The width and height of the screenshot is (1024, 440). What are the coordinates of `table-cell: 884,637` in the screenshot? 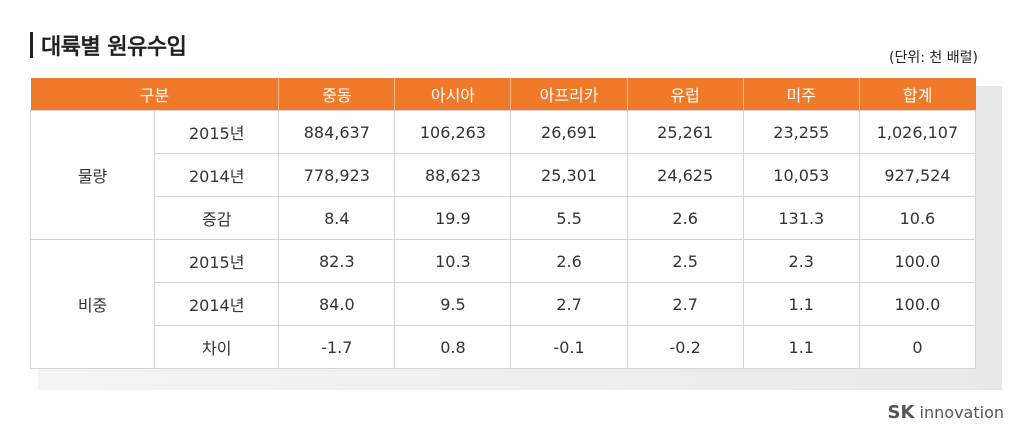 It's located at (337, 132).